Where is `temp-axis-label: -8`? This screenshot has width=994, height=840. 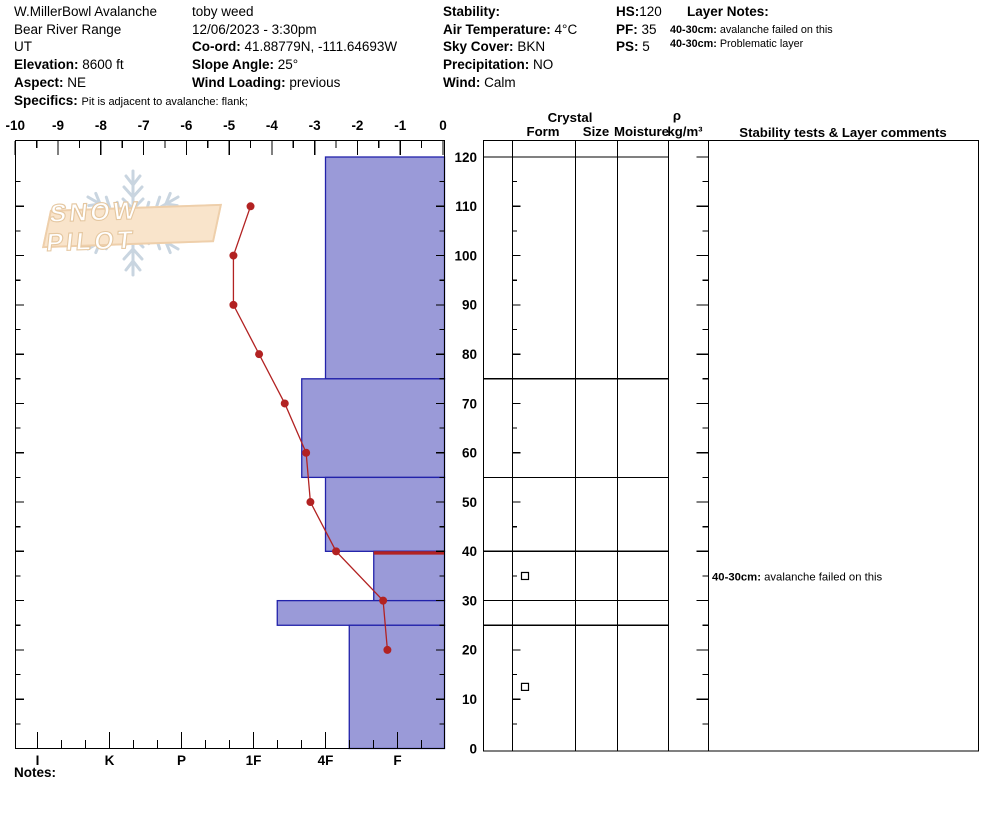 temp-axis-label: -8 is located at coordinates (101, 125).